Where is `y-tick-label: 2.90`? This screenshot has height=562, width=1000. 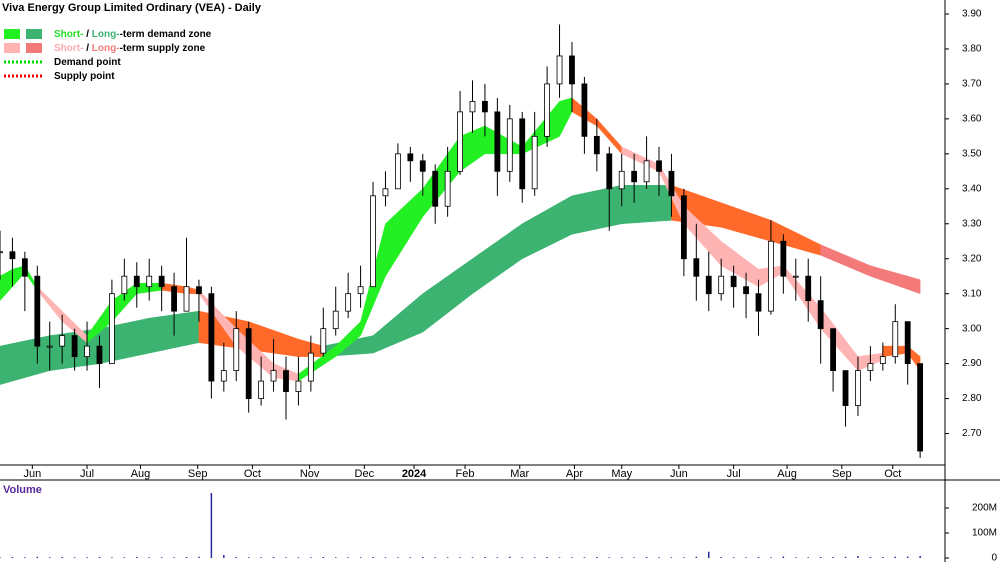 y-tick-label: 2.90 is located at coordinates (972, 363).